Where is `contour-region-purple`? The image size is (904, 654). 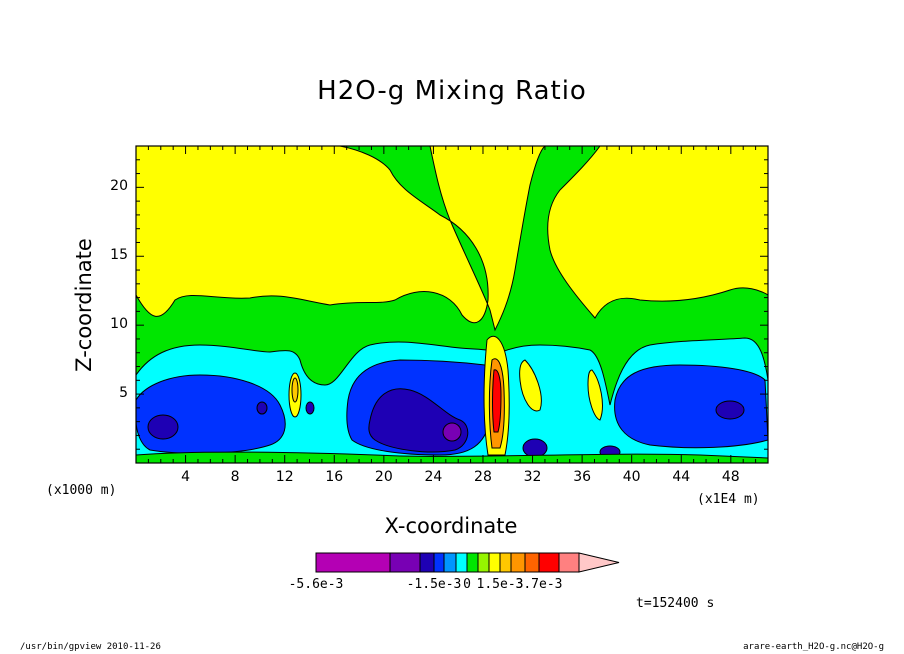
contour-region-purple is located at coordinates (452, 432).